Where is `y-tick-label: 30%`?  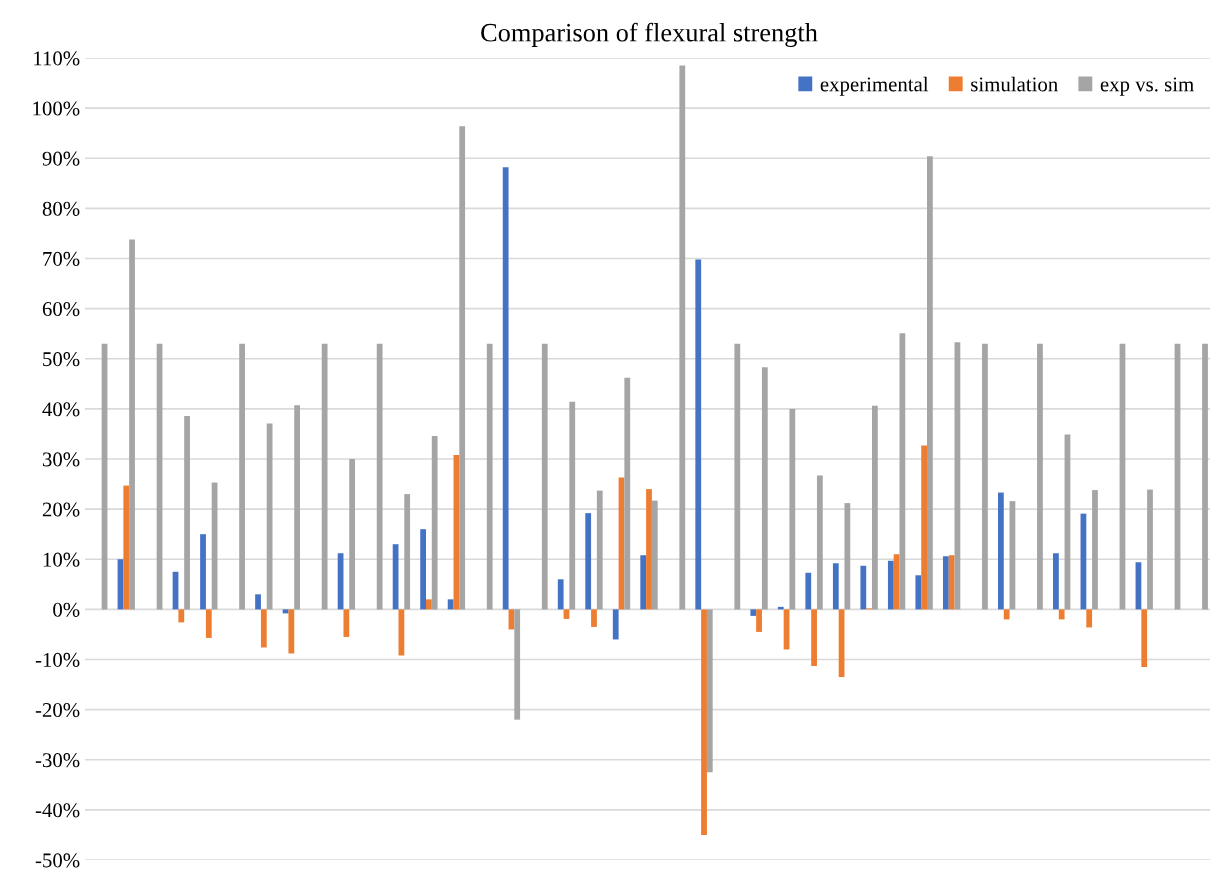
y-tick-label: 30% is located at coordinates (61, 459).